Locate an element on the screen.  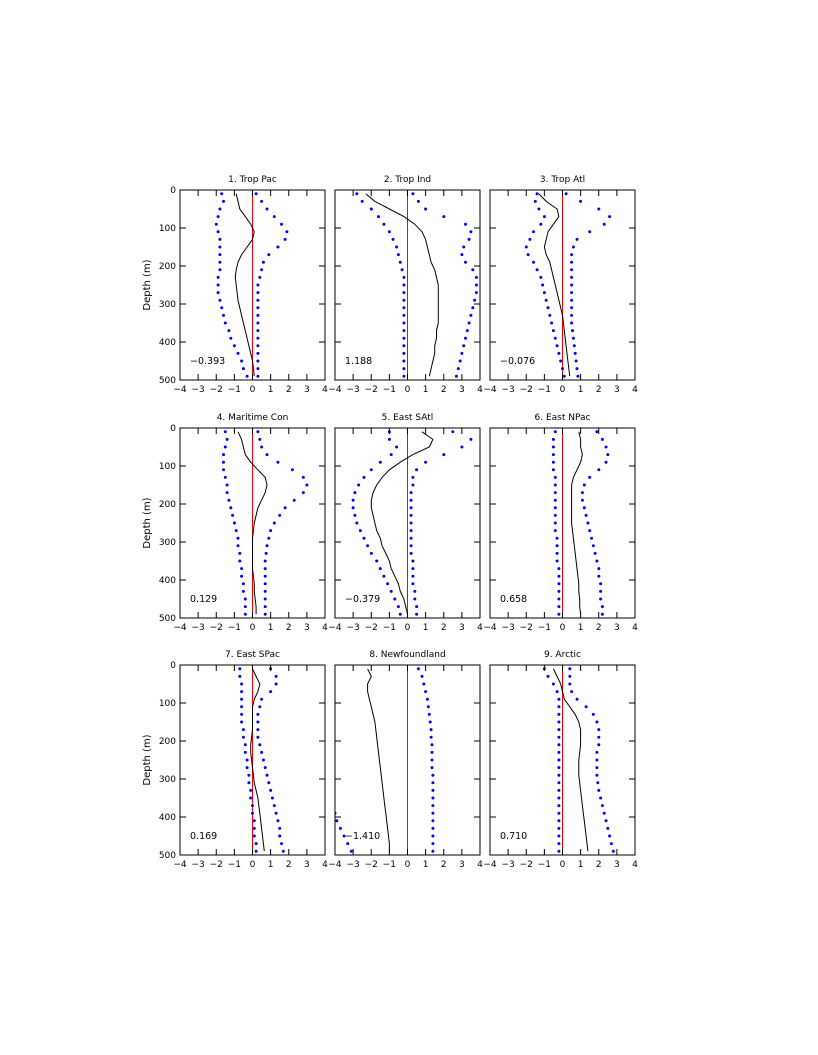
panel-value-label: −0.379 is located at coordinates (362, 599).